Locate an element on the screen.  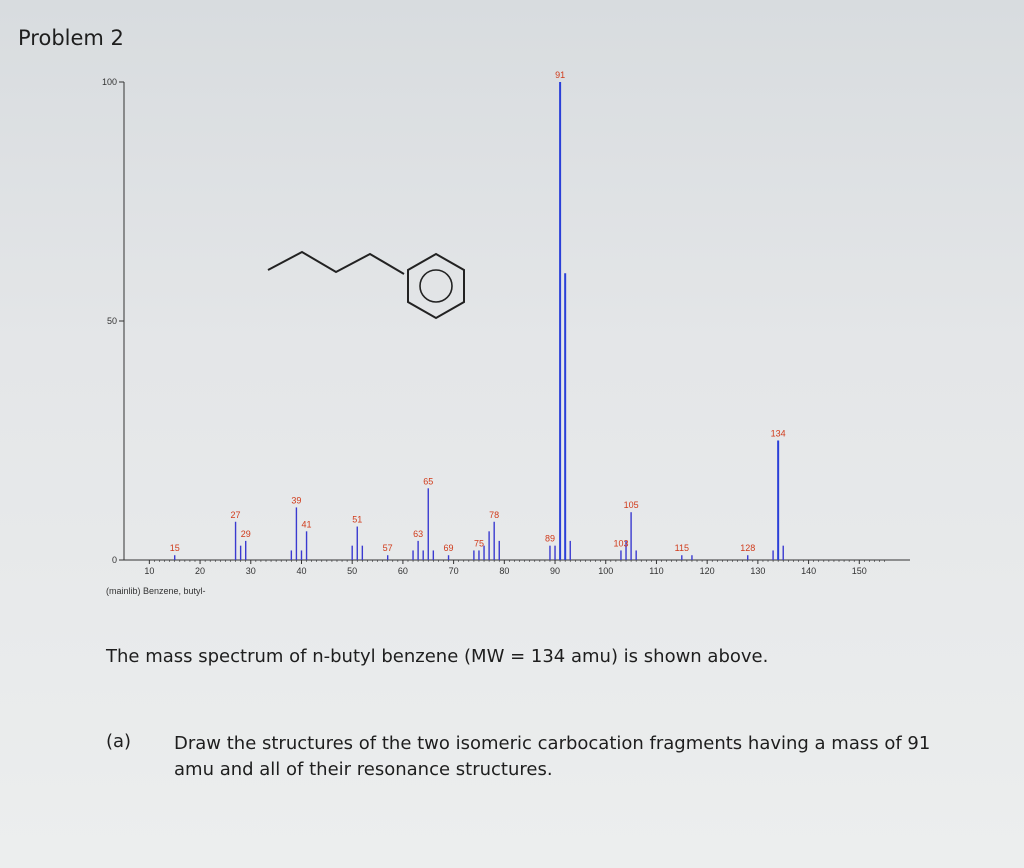
x-tick-label: 40 is located at coordinates (301, 571).